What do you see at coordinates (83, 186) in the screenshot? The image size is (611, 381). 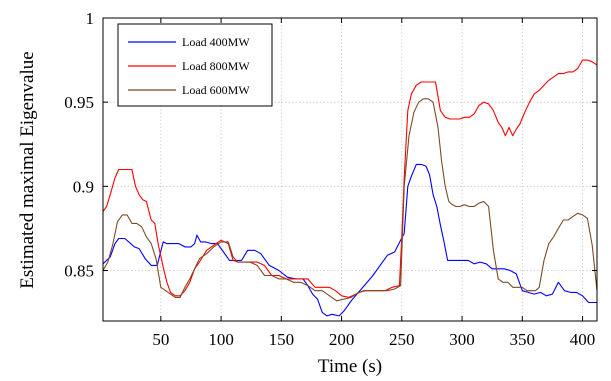 I see `y-tick-label: 0.9` at bounding box center [83, 186].